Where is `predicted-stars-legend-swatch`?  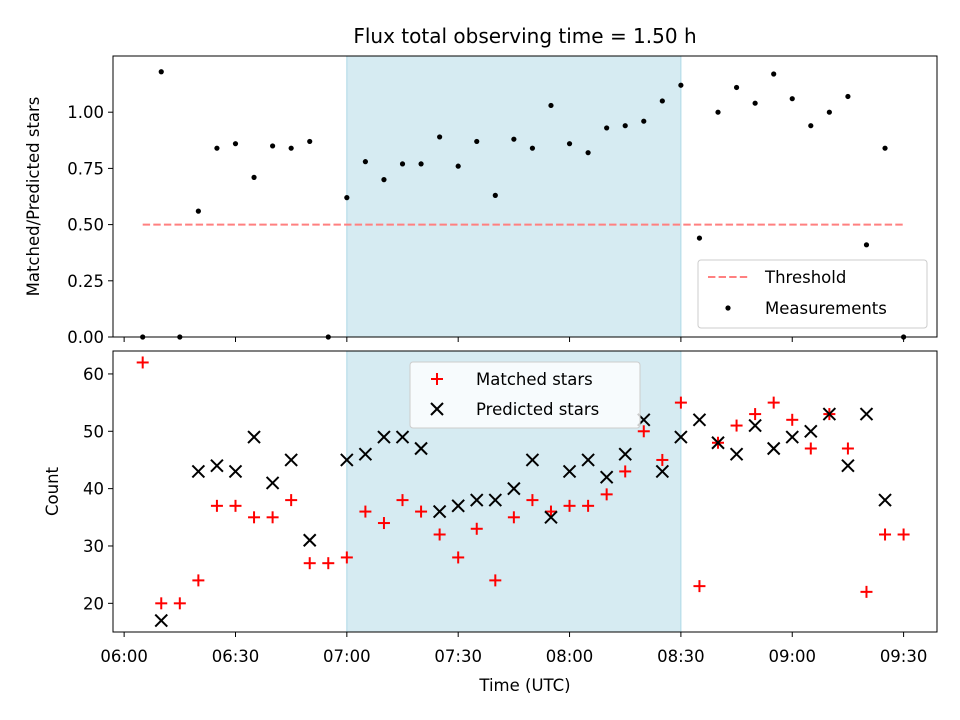 predicted-stars-legend-swatch is located at coordinates (437, 409).